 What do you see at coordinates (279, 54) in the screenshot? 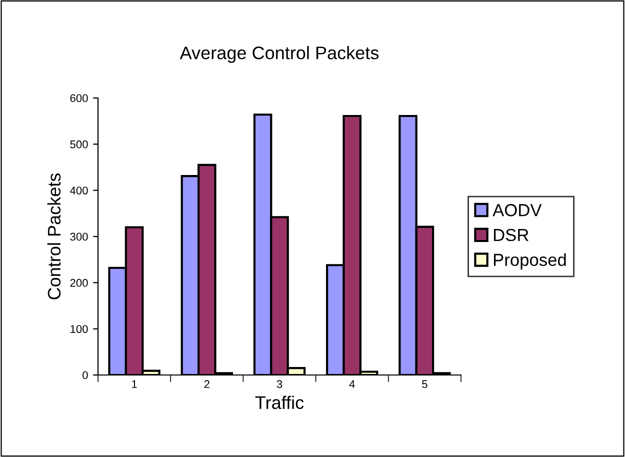
I see `chart-title: Average Control Packets` at bounding box center [279, 54].